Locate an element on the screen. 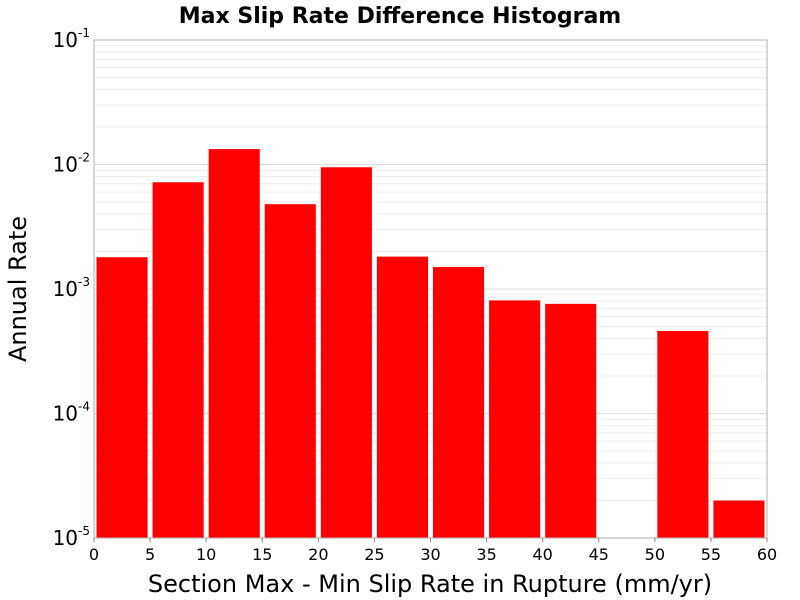 The image size is (800, 600). y-axis-ticks: 10⁻⁵ 10⁻⁴ 10⁻³ 10⁻² 10⁻¹ is located at coordinates (71, 288).